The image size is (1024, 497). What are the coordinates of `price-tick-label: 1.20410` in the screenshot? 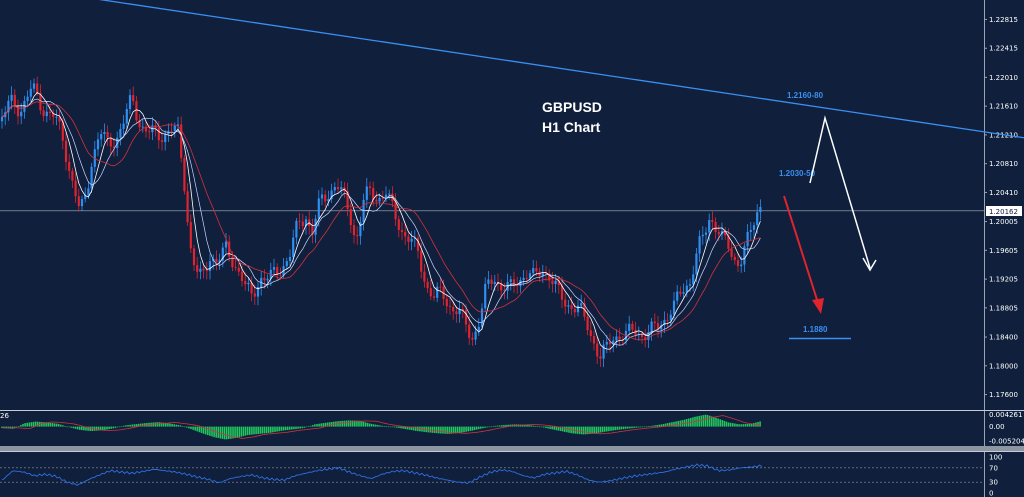 It's located at (1003, 193).